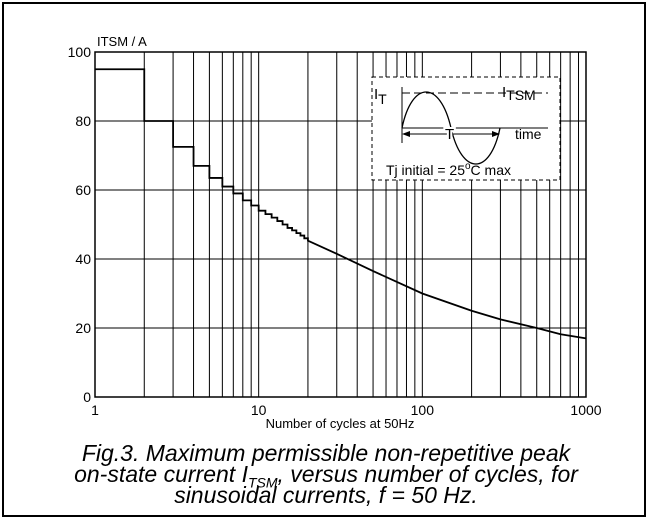 Image resolution: width=652 pixels, height=523 pixels. What do you see at coordinates (87, 397) in the screenshot?
I see `y-tick-label: 0` at bounding box center [87, 397].